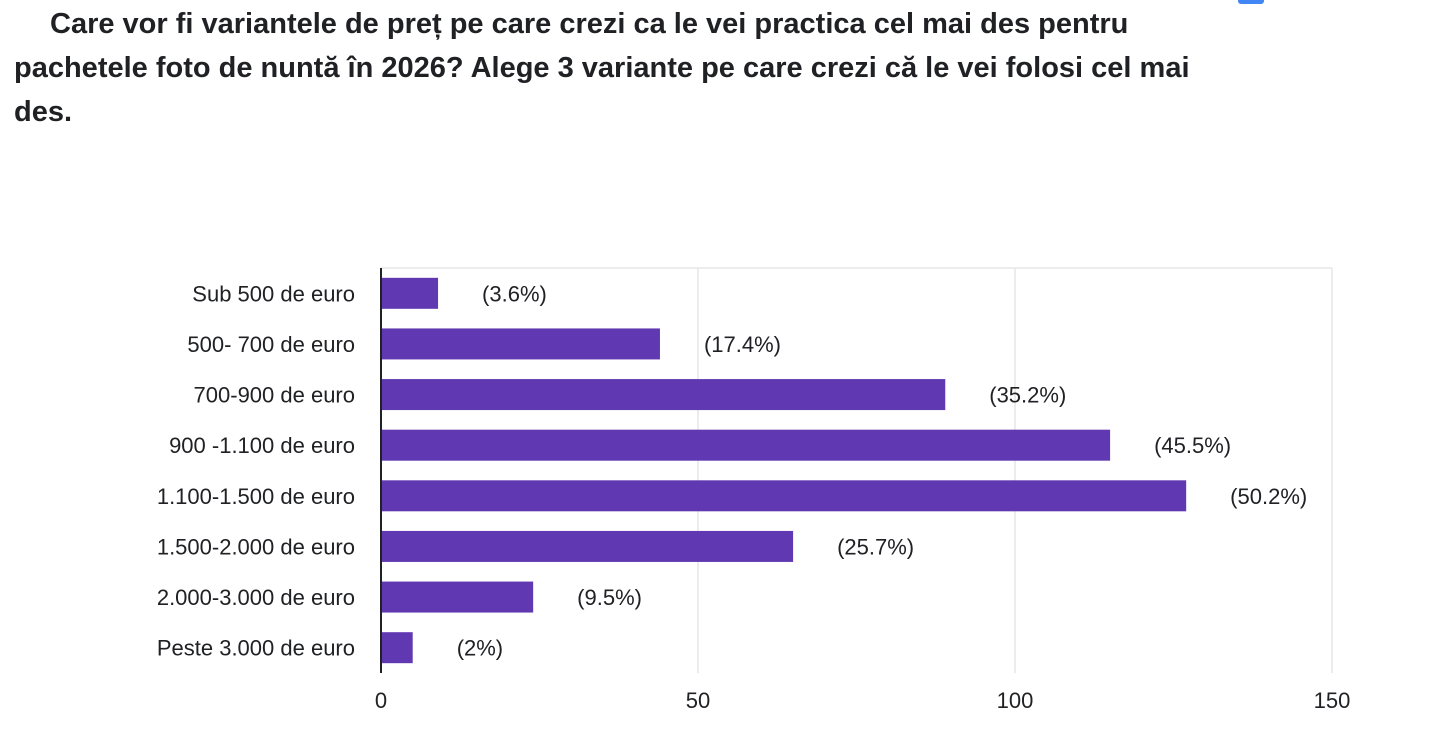  Describe the element at coordinates (256, 496) in the screenshot. I see `category-label: 1.100-1.500 de euro` at that location.